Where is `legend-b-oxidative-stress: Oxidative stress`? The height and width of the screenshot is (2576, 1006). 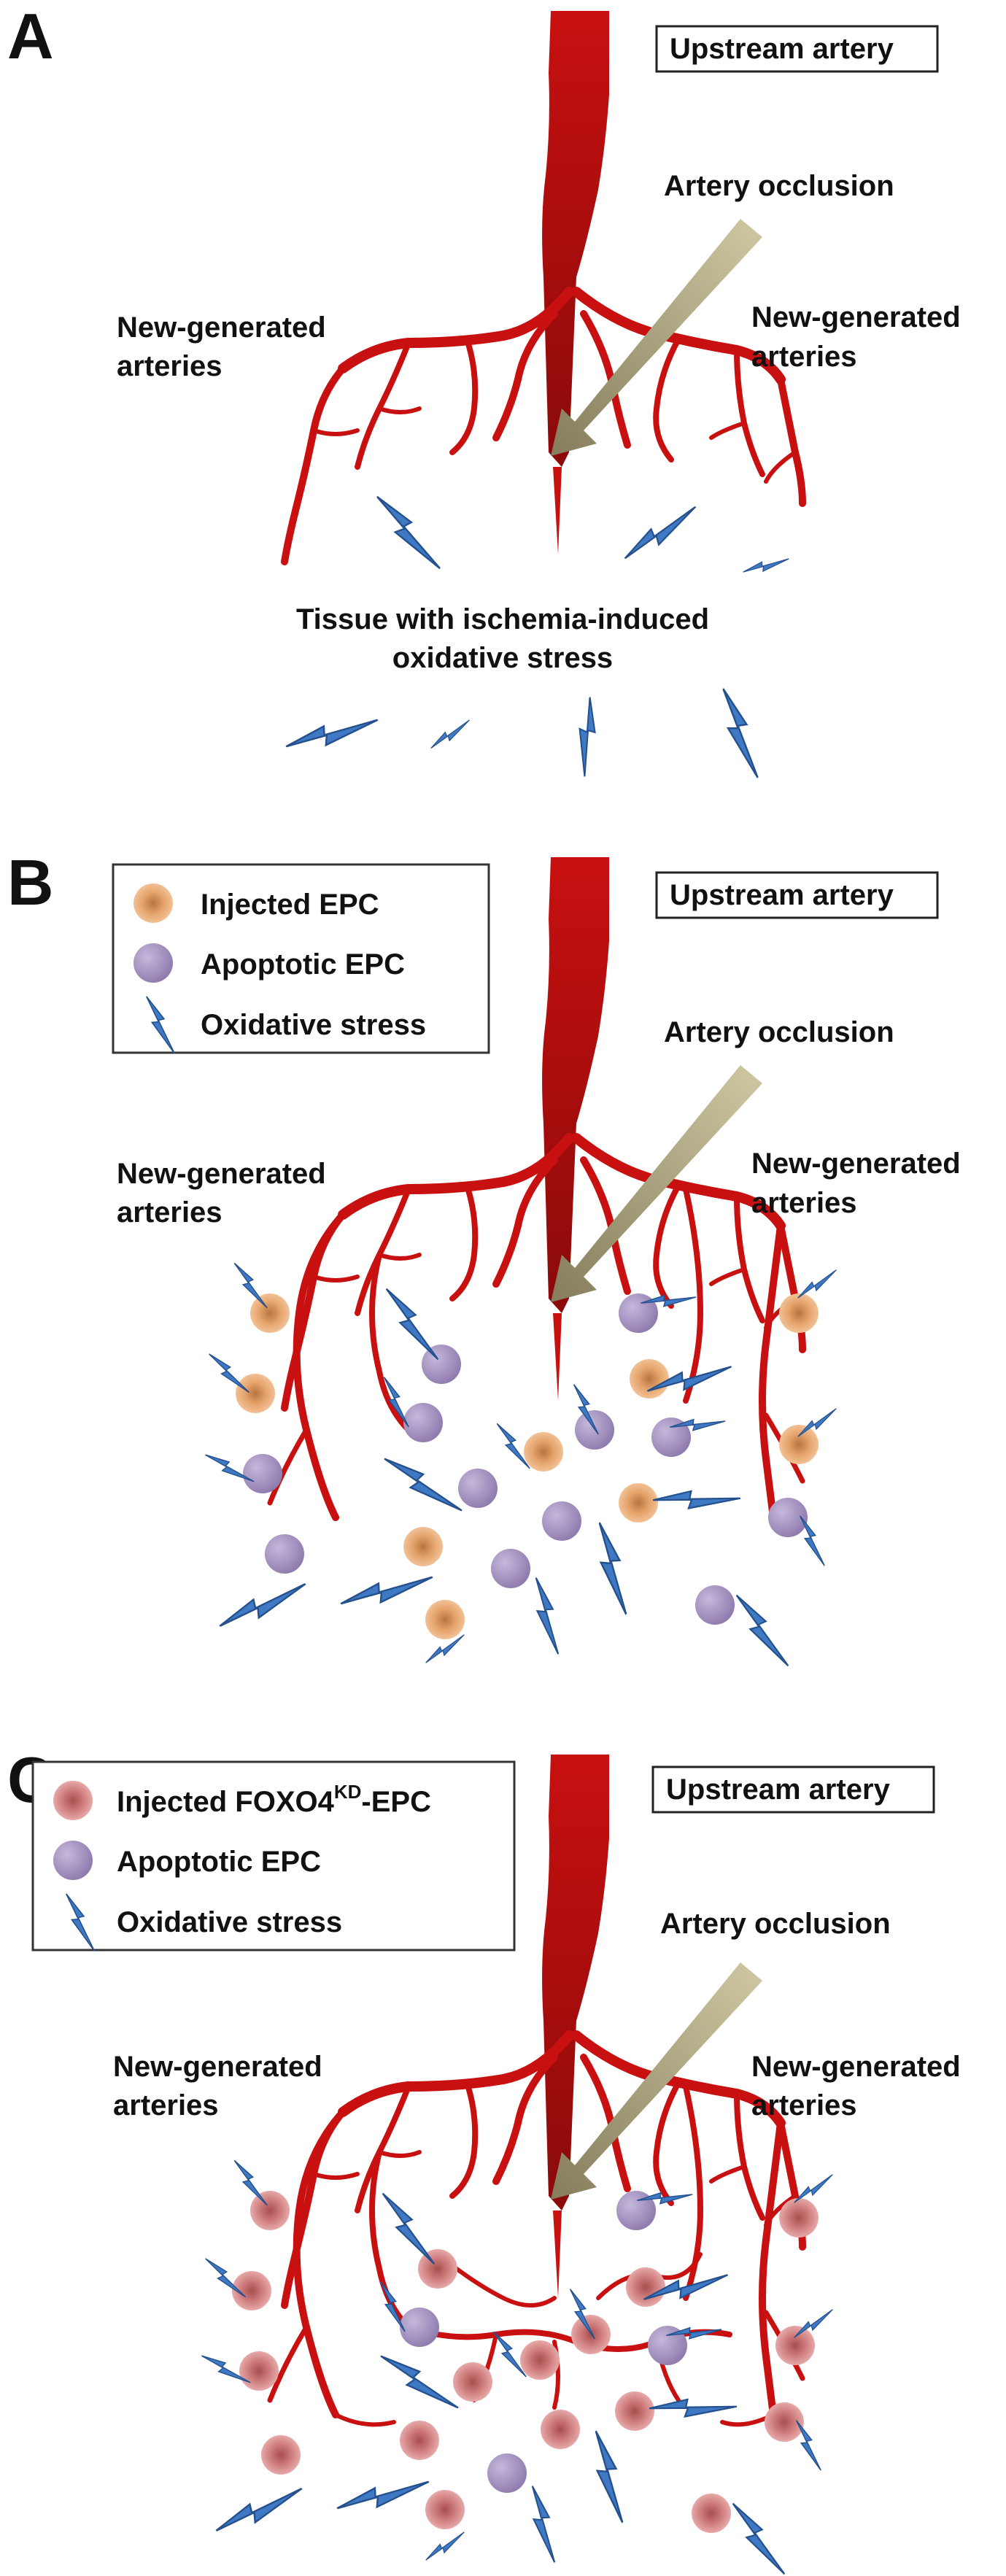 legend-b-oxidative-stress: Oxidative stress is located at coordinates (313, 1025).